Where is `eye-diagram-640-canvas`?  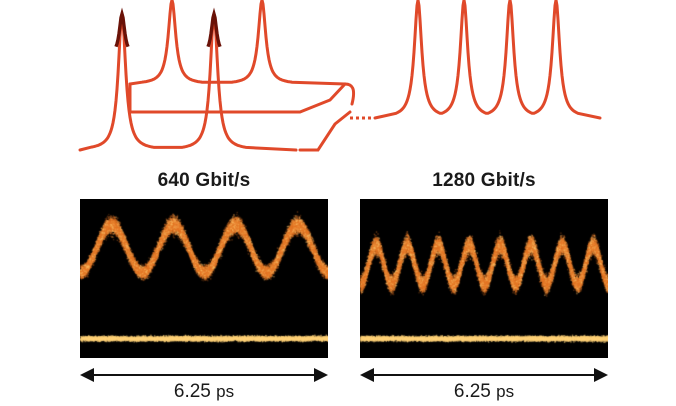 eye-diagram-640-canvas is located at coordinates (204, 278).